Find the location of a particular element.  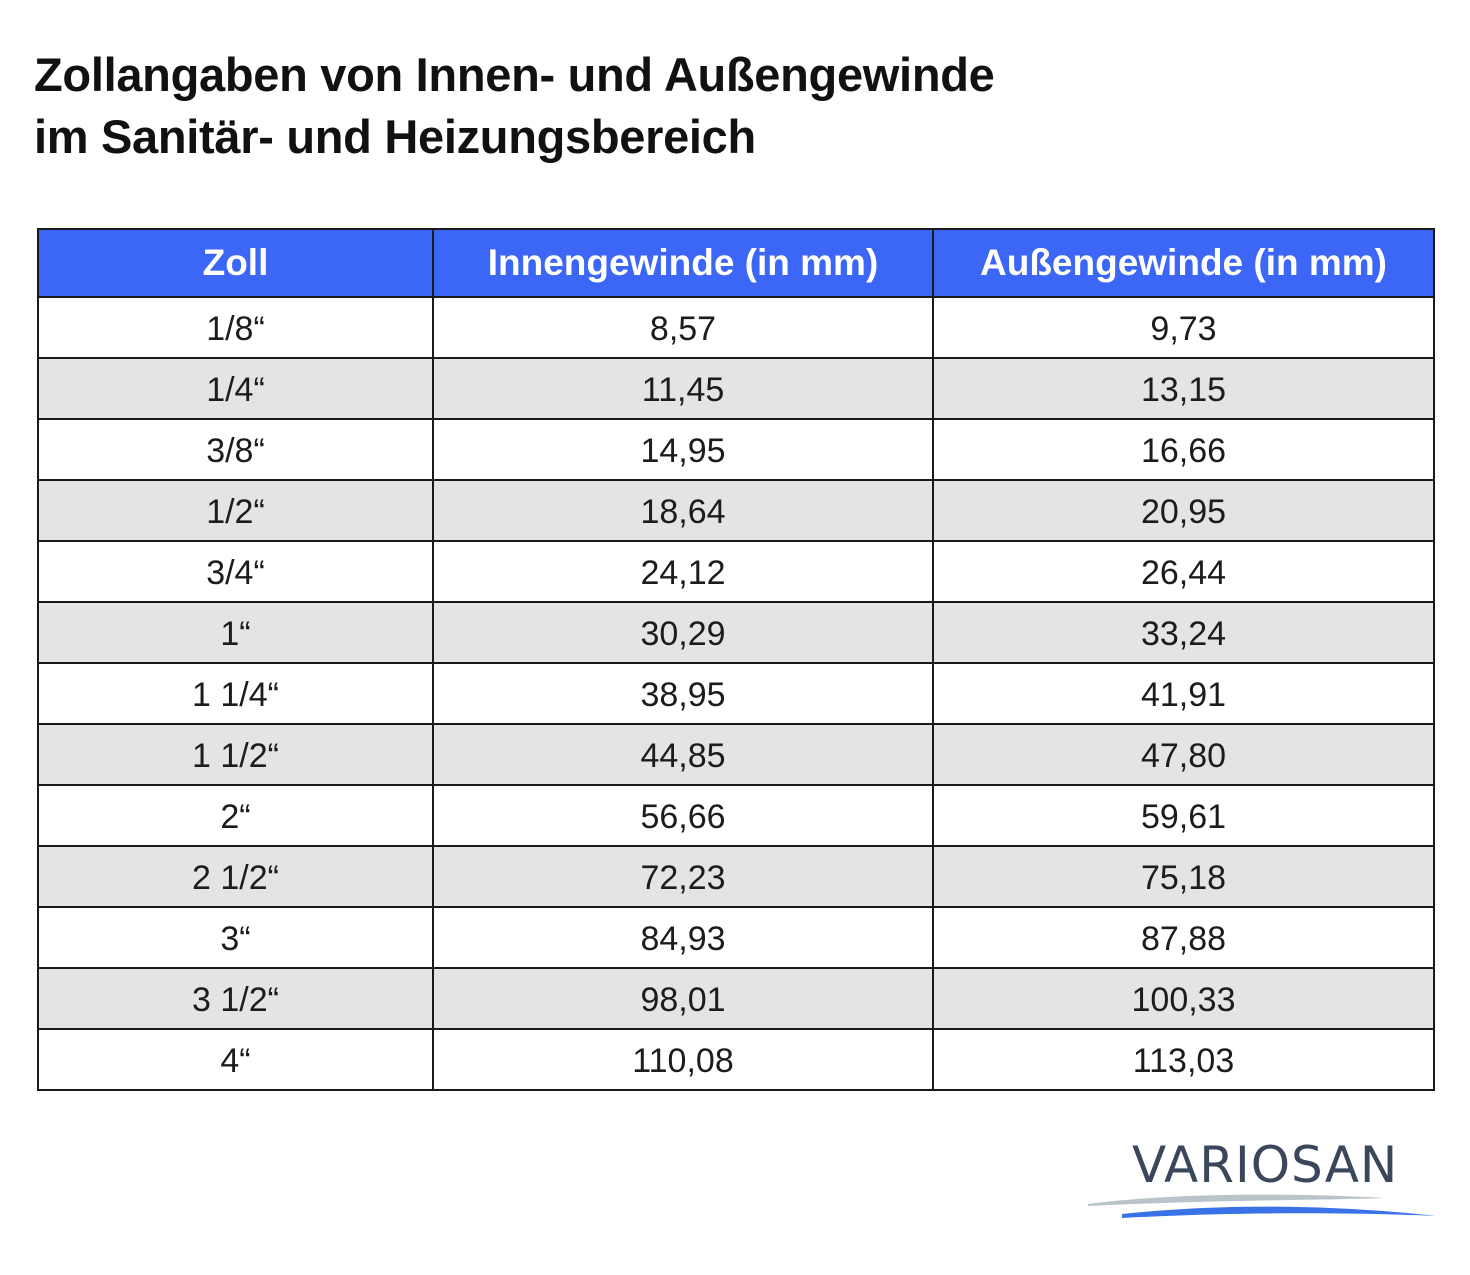

table-row: 1 1/4“ 38,95 41,91 is located at coordinates (736, 693).